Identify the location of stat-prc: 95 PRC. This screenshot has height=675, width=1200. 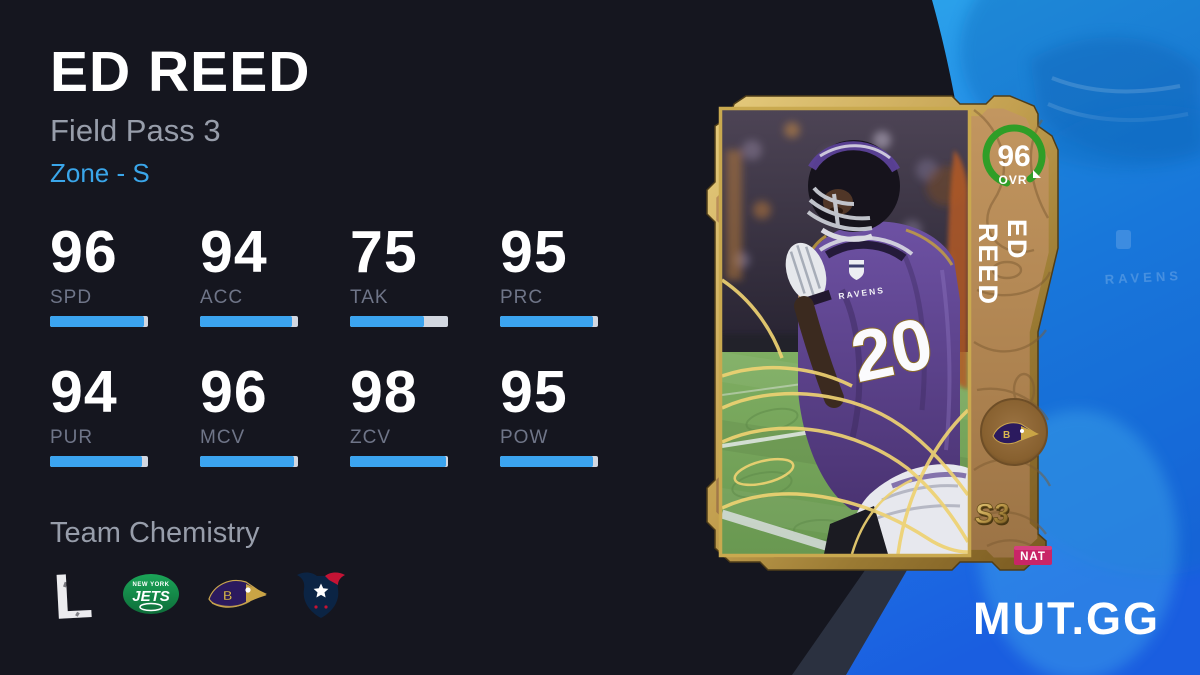
(575, 273).